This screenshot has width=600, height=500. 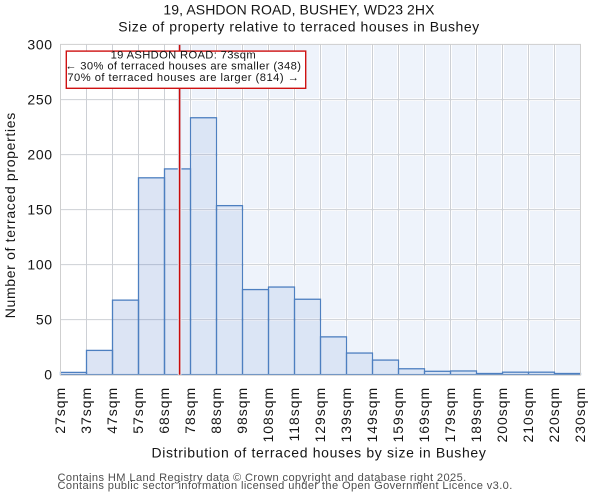 I want to click on svg-text: 250, so click(x=39, y=100).